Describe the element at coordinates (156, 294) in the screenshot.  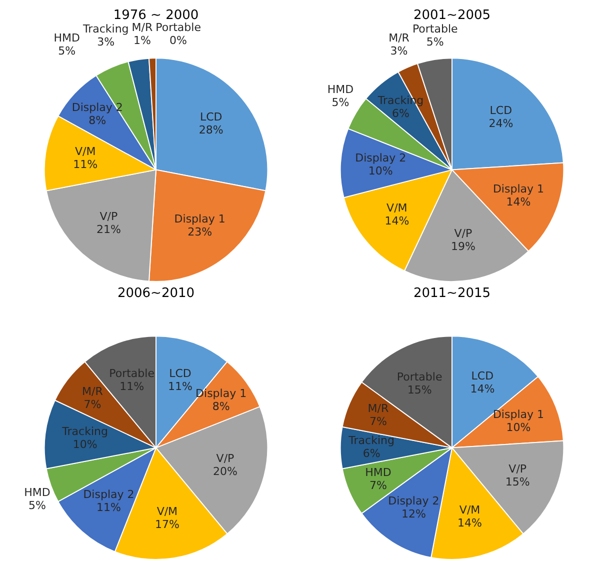
I see `chart-title: 2006~2010` at that location.